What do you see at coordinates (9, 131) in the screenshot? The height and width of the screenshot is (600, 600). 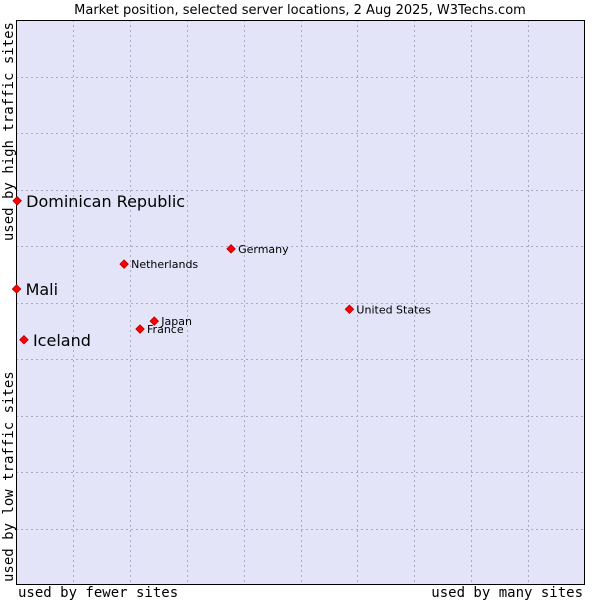 I see `y-axis-label-top: used by high traffic sites` at bounding box center [9, 131].